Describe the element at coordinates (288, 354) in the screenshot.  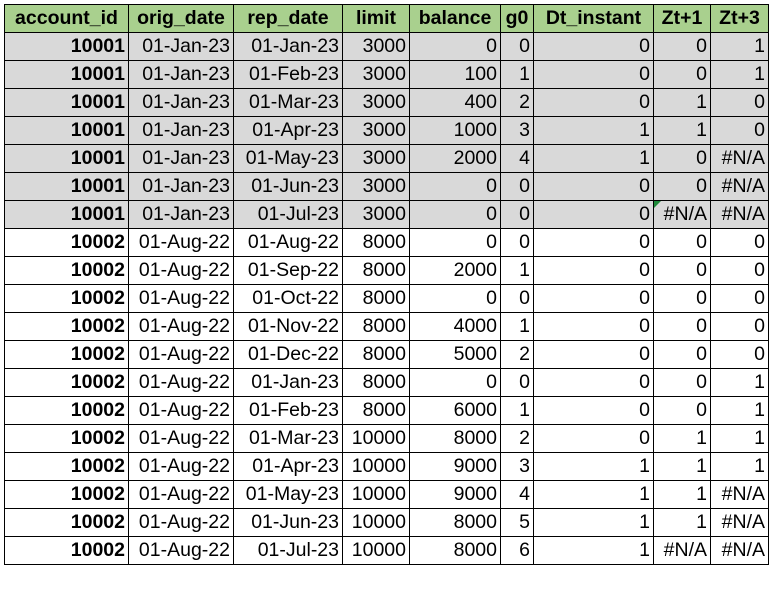
I see `cell-rep-date: 01-Dec-22` at that location.